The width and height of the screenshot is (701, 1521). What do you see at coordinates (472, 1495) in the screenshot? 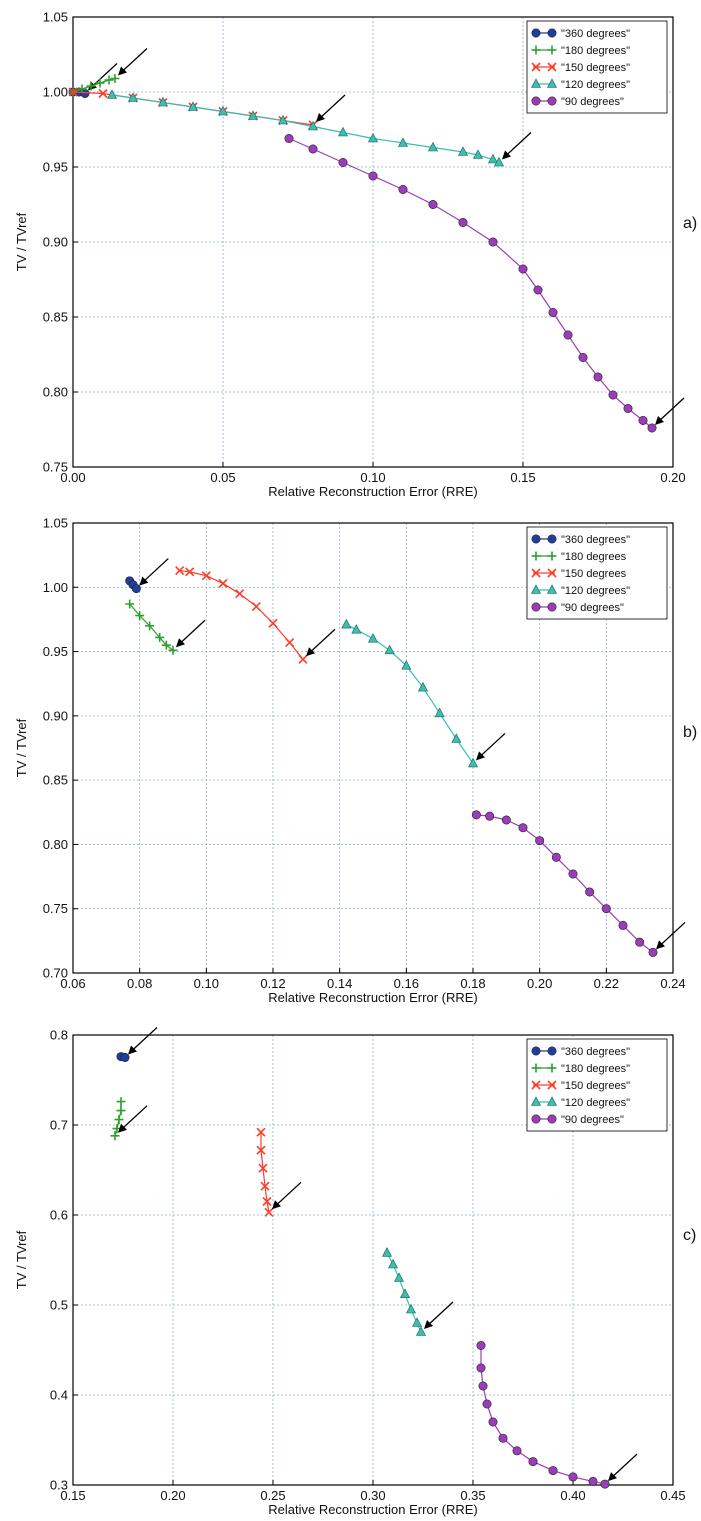
I see `x-tick-label: 0.35` at bounding box center [472, 1495].